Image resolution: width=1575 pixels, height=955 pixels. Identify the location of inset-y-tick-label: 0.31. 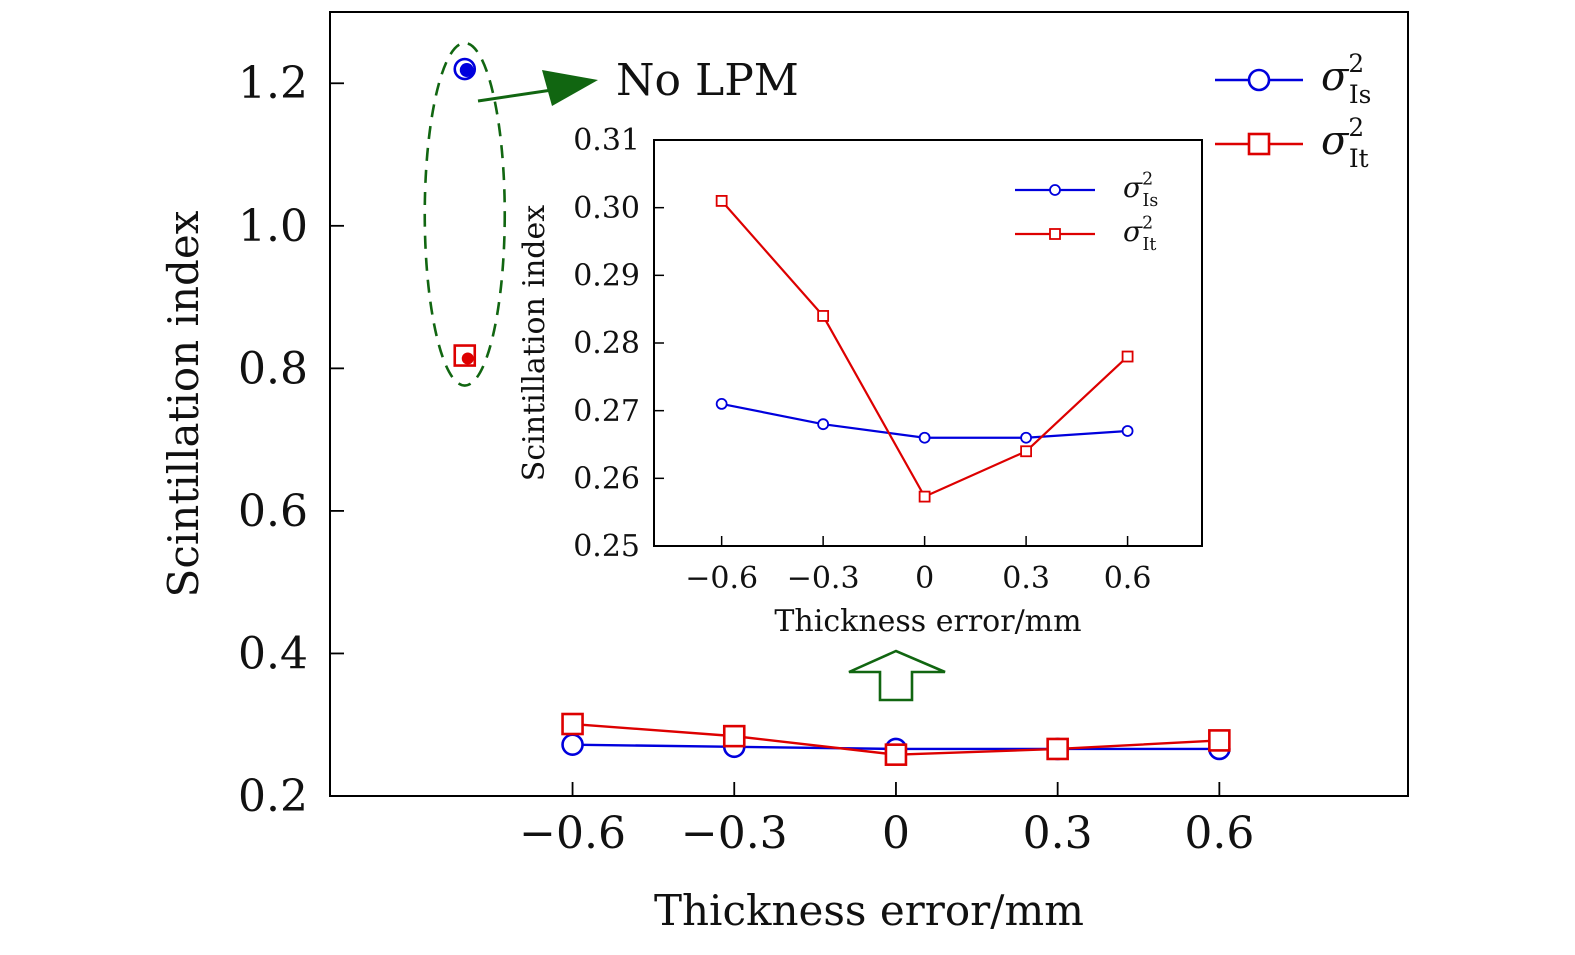
(606, 140).